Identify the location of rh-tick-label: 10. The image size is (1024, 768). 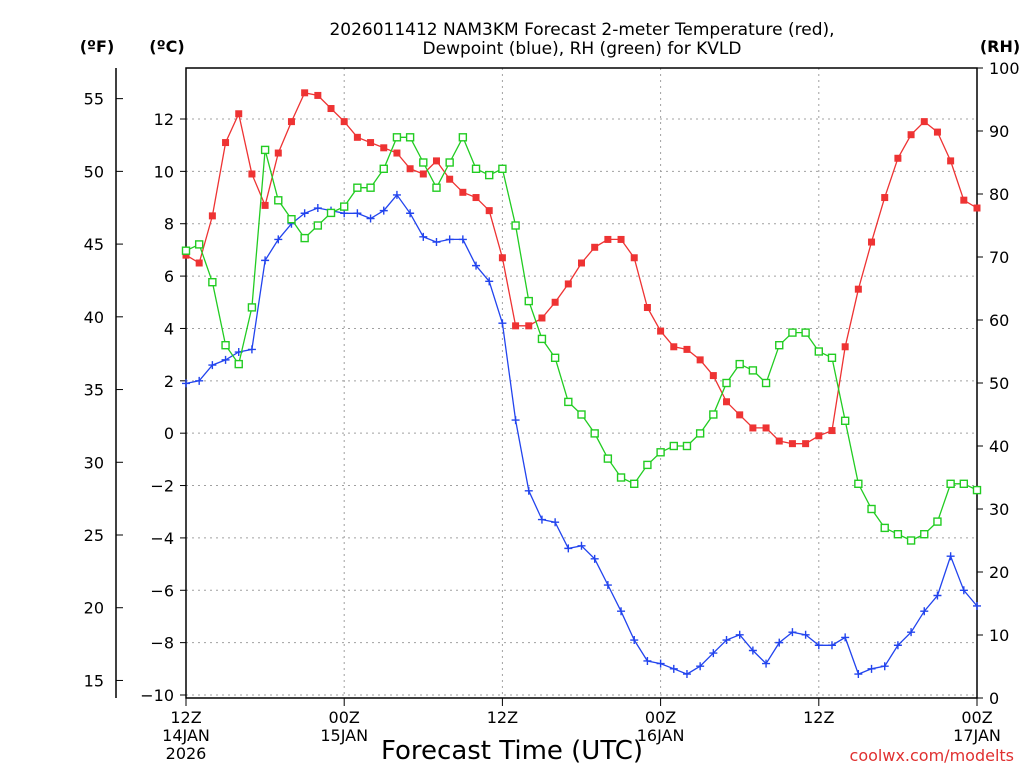
(999, 635).